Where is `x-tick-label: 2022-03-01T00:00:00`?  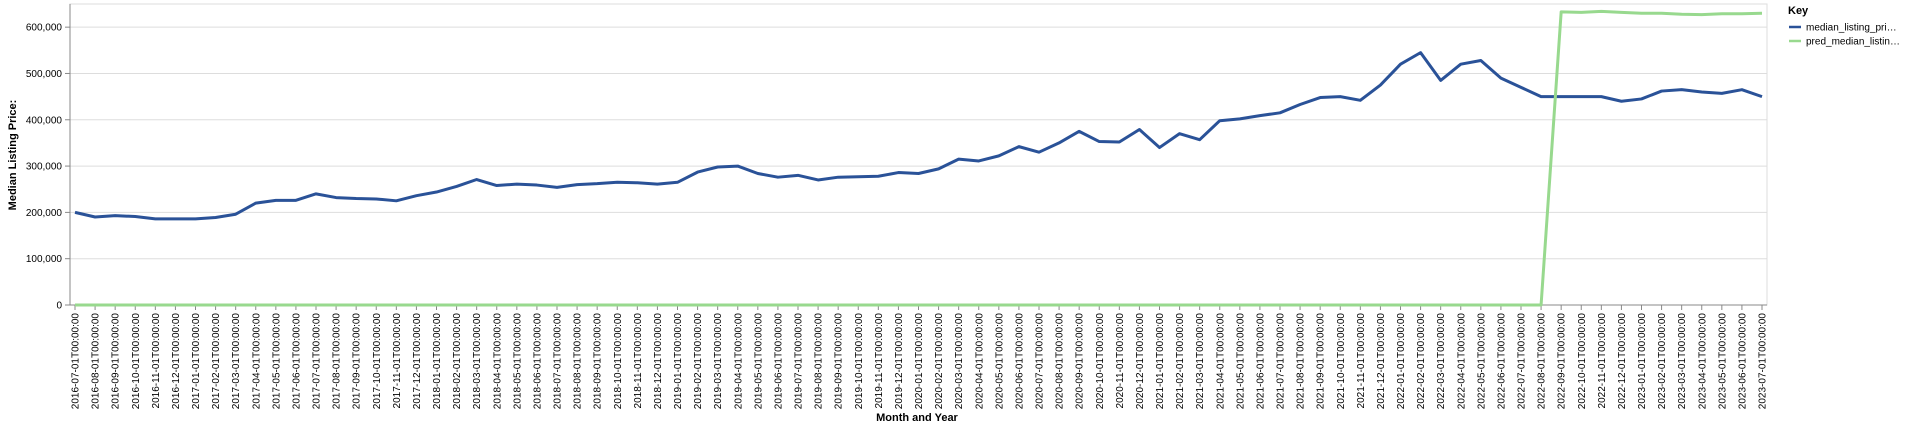 x-tick-label: 2022-03-01T00:00:00 is located at coordinates (1441, 361).